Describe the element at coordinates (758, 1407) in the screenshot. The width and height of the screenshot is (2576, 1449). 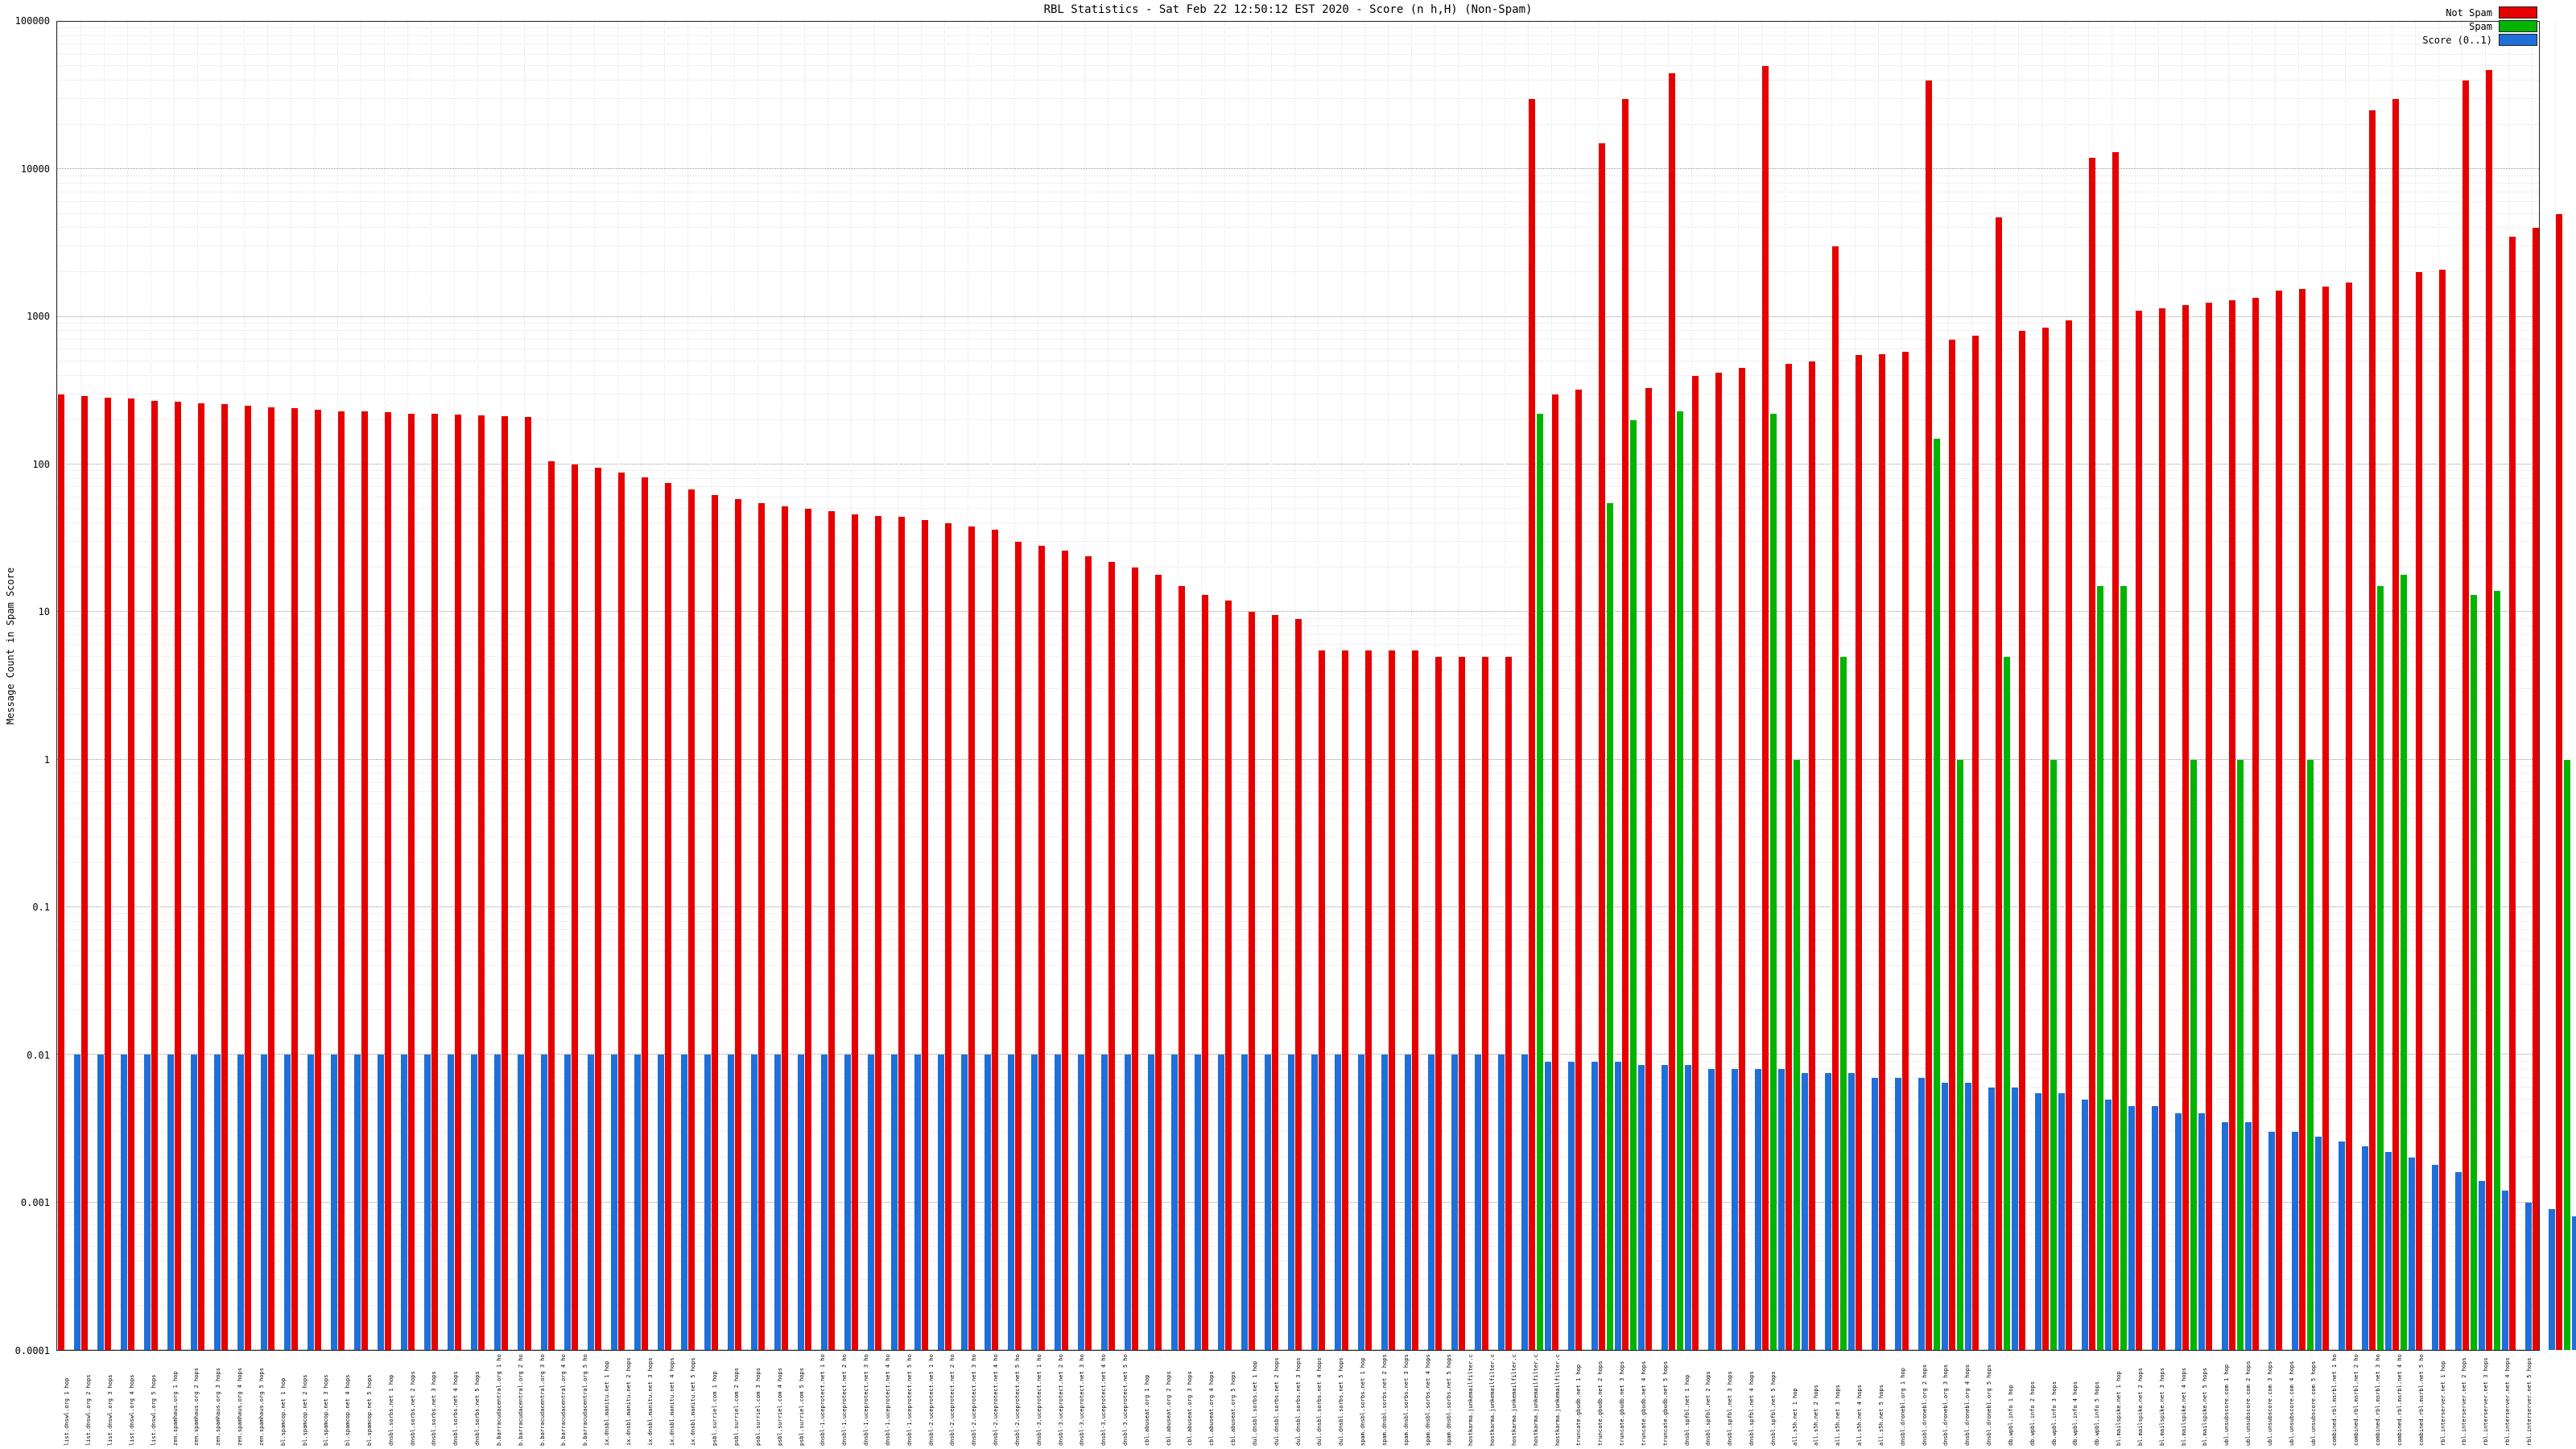
I see `x-tick-label: psbl.surriel.com 3 hops` at that location.